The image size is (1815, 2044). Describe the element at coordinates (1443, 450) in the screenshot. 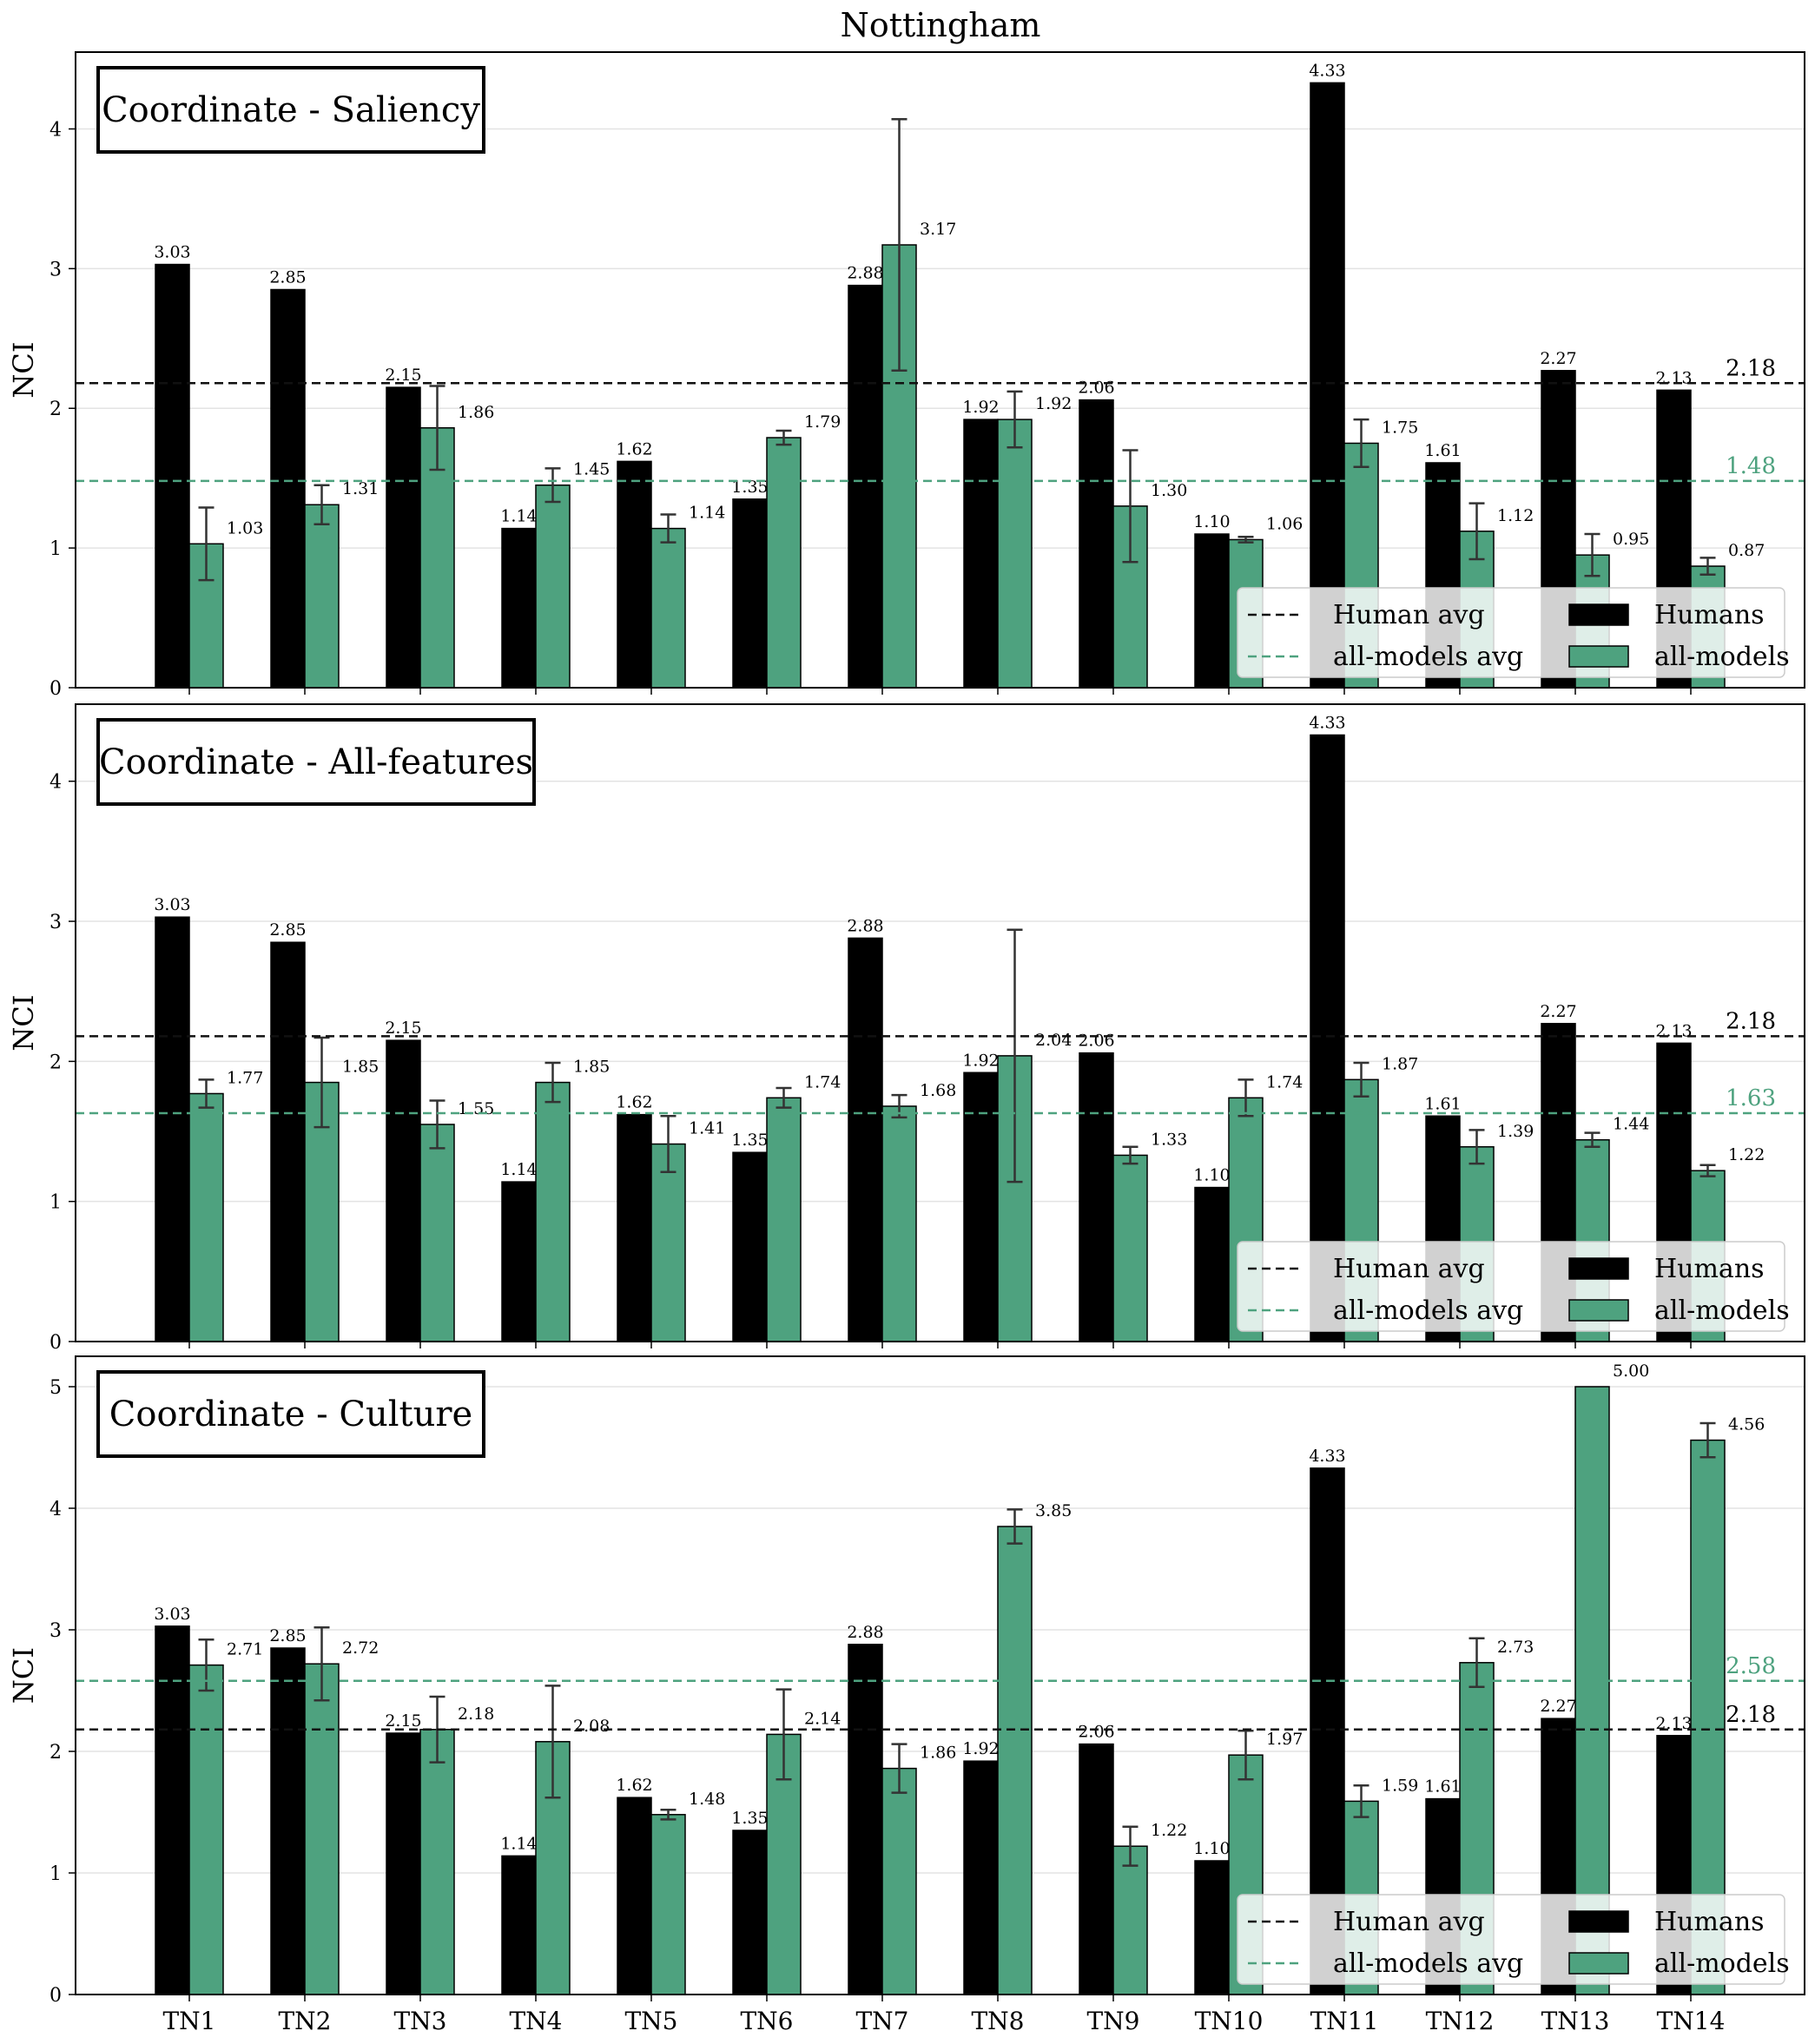

I see `data-label-humans: 1.61` at that location.